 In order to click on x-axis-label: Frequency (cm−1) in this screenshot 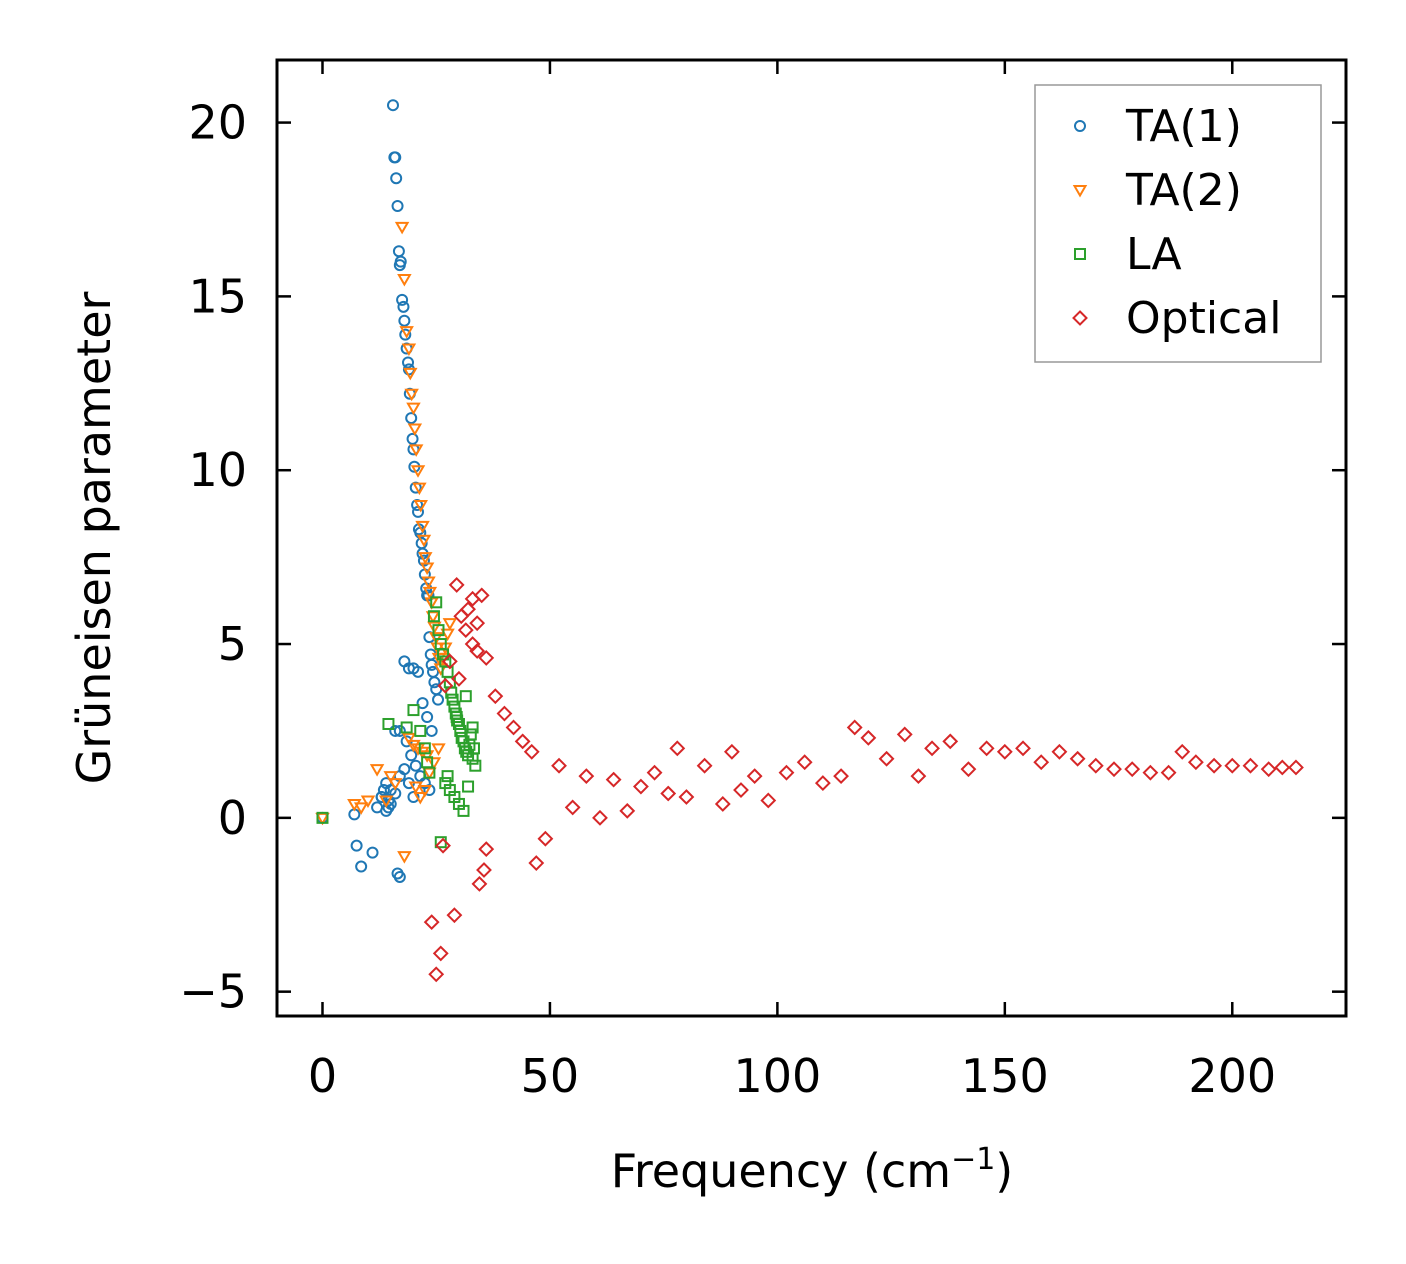, I will do `click(812, 1170)`.